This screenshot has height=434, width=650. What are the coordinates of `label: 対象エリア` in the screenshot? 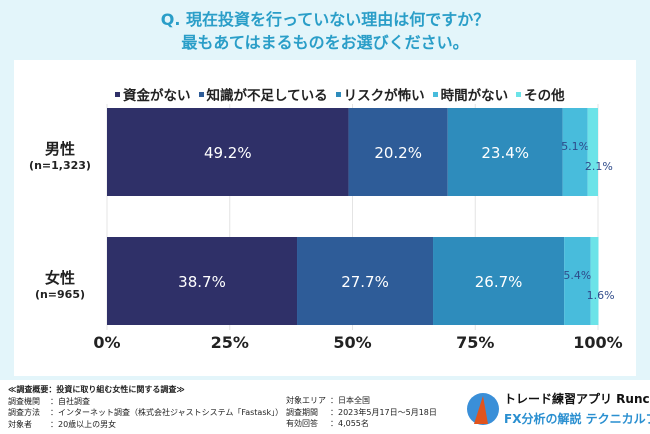 It's located at (306, 400).